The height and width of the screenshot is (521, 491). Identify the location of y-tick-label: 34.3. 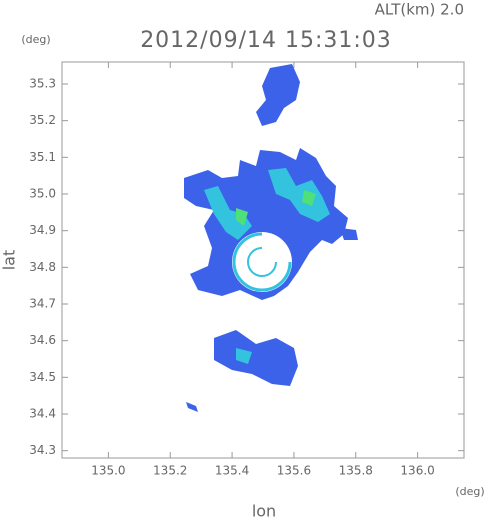
(42, 450).